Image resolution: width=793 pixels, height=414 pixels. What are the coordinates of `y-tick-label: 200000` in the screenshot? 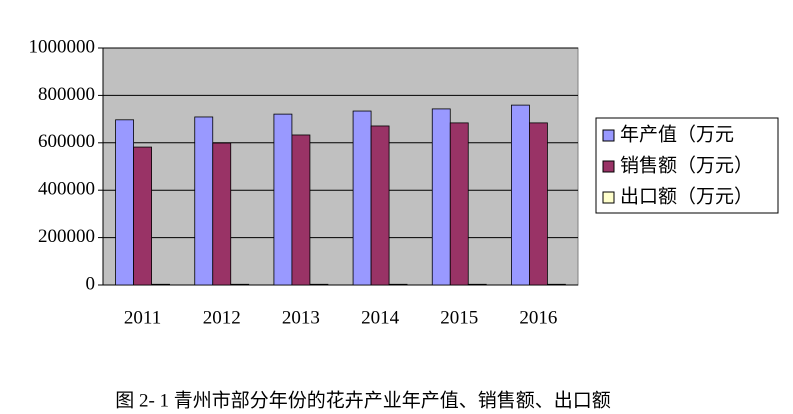 It's located at (66, 236).